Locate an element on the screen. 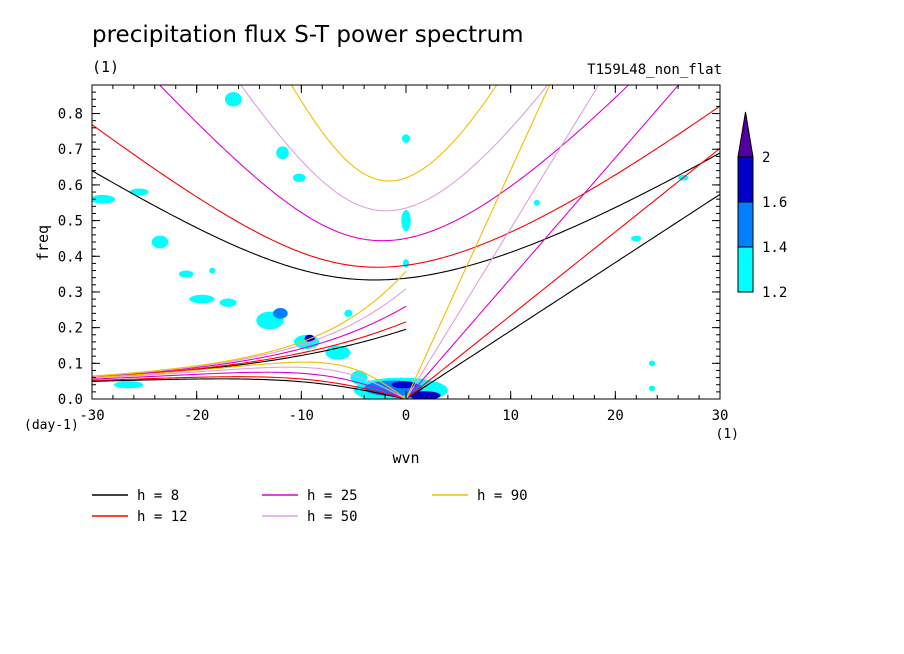  colorbar-label: 2 is located at coordinates (766, 158).